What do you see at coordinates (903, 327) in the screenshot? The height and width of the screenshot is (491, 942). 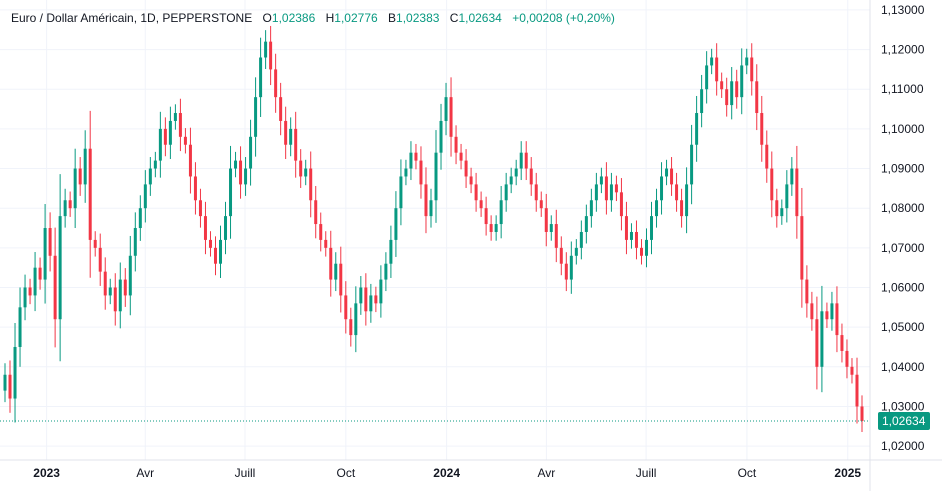 I see `price-tick-label: 1,05000` at bounding box center [903, 327].